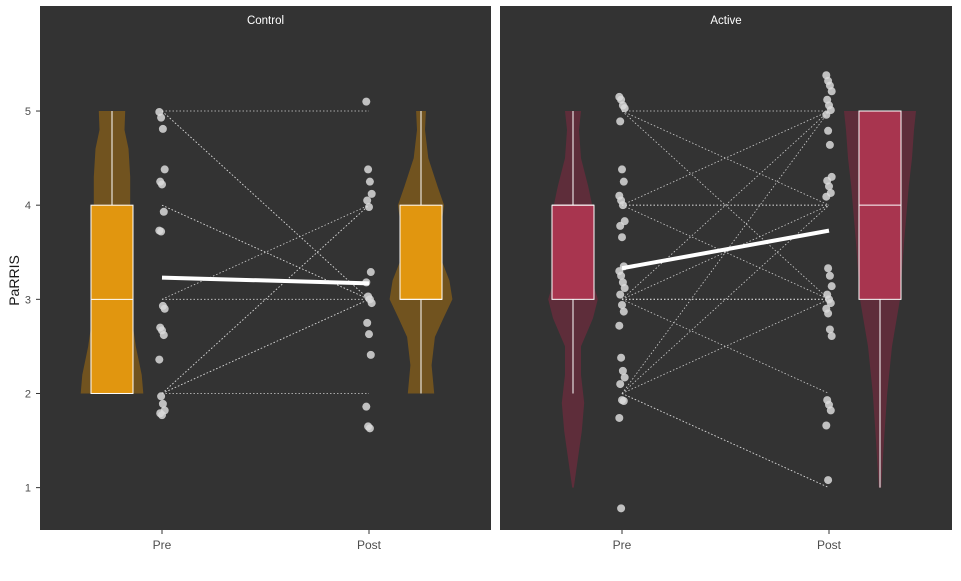  I want to click on y-tick-label: 1, so click(28, 489).